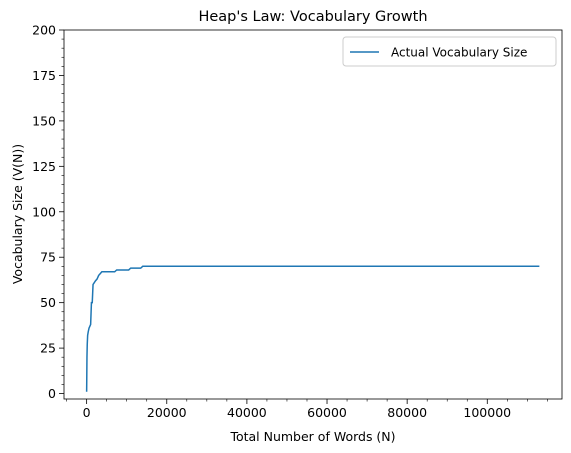 The width and height of the screenshot is (571, 453). Describe the element at coordinates (44, 75) in the screenshot. I see `y-tick-label: 175` at that location.